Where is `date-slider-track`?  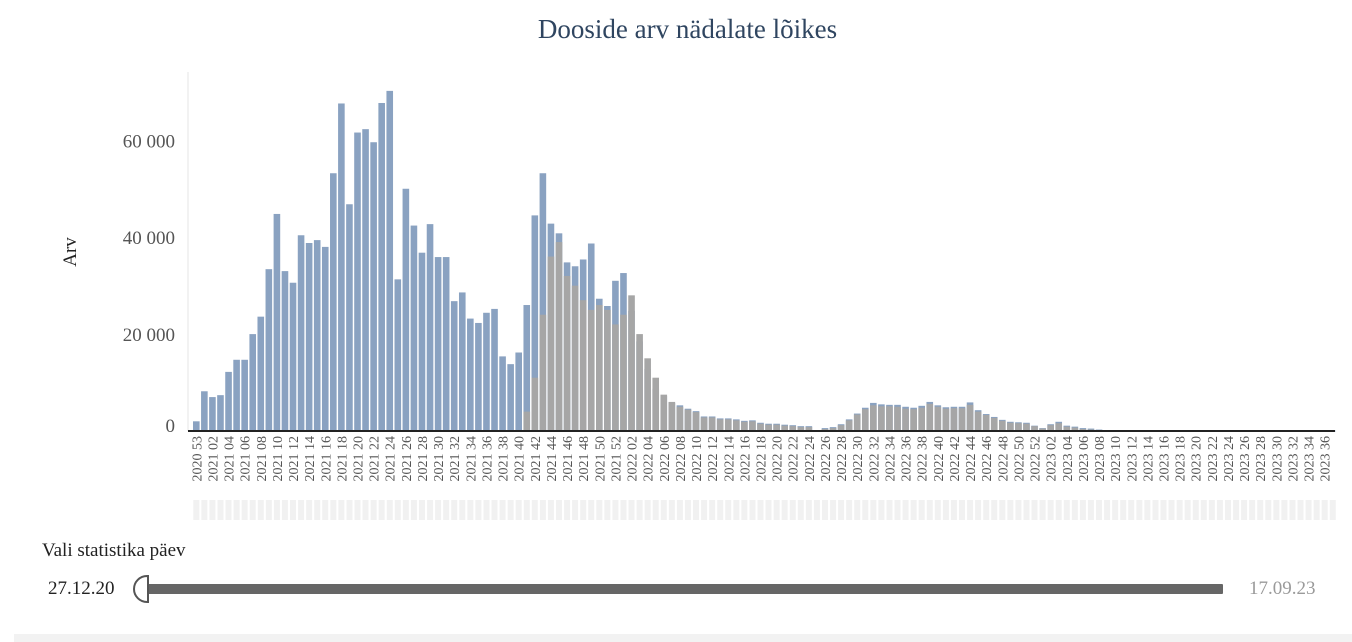 date-slider-track is located at coordinates (685, 589).